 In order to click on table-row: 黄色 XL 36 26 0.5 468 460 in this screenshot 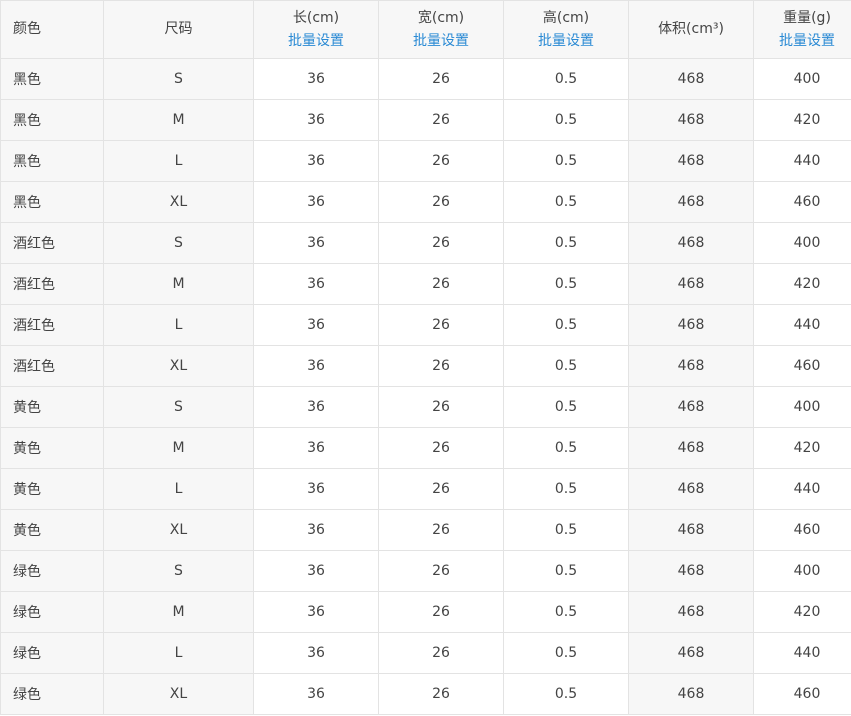, I will do `click(425, 530)`.